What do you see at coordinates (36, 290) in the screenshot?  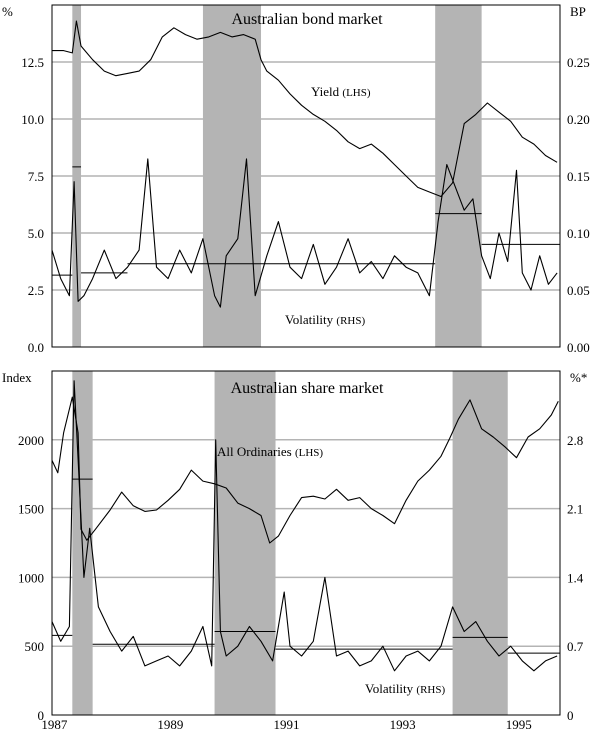 I see `bond-left-tick-label: 2.5` at bounding box center [36, 290].